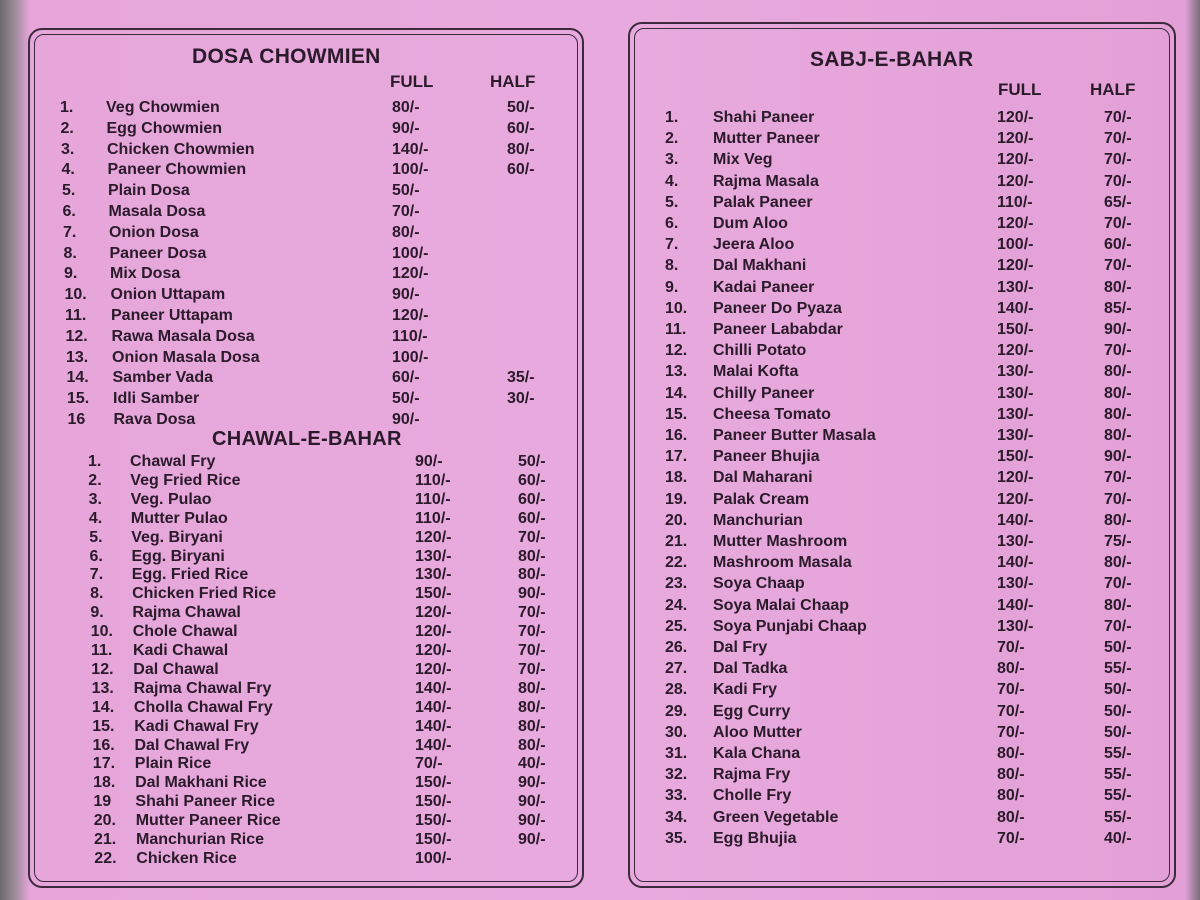  Describe the element at coordinates (173, 461) in the screenshot. I see `item-name: Chawal Fry` at that location.